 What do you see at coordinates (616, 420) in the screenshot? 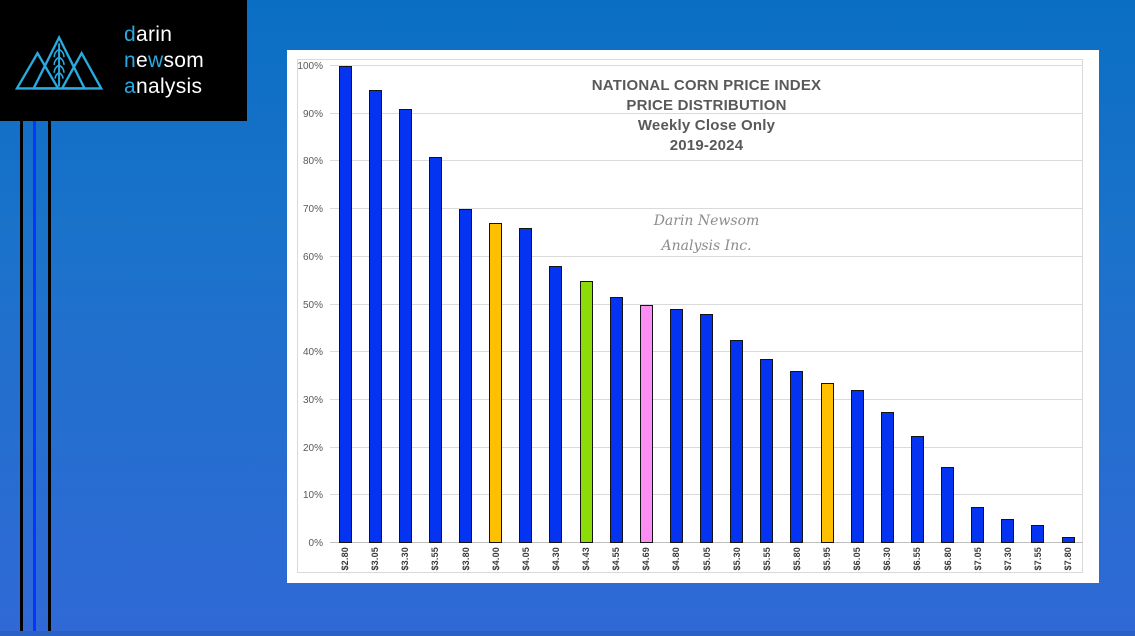
I see `bar-$4.55` at bounding box center [616, 420].